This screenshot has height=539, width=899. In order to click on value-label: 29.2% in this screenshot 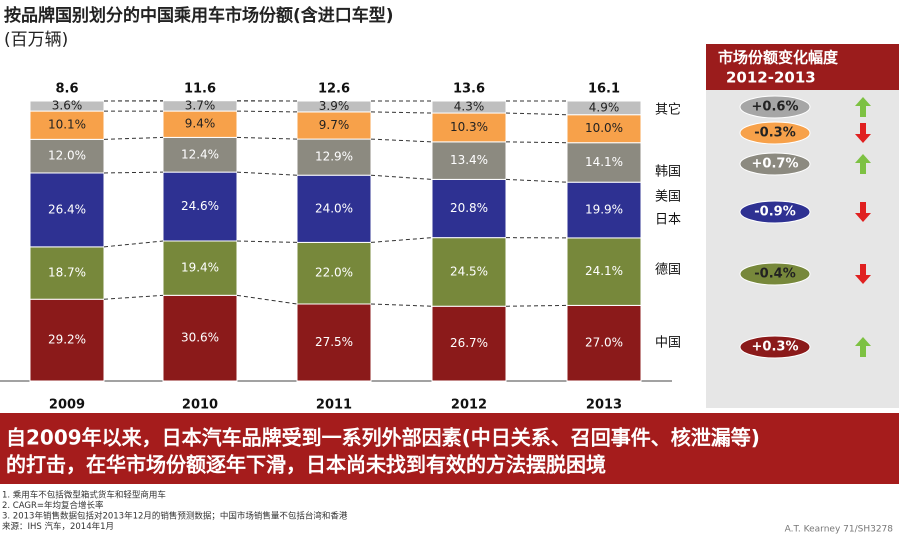, I will do `click(67, 340)`.